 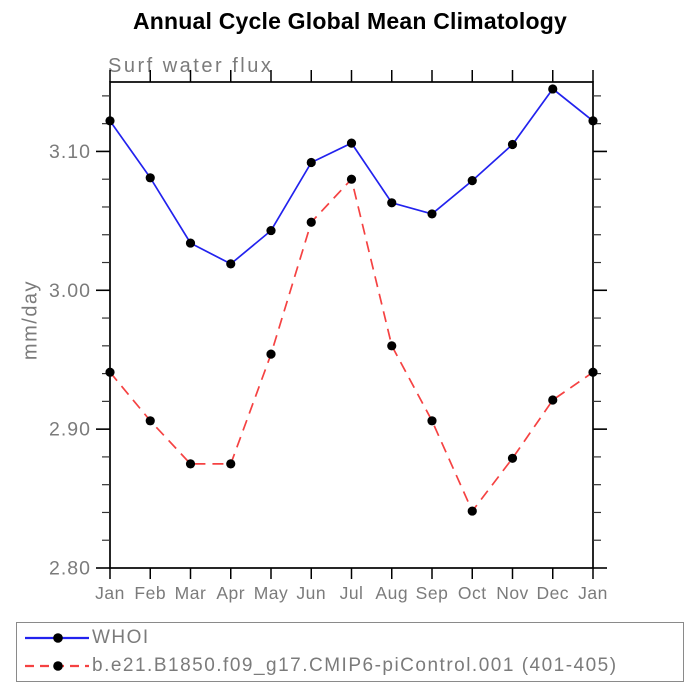 I want to click on legend-line-sample-dashed, so click(x=57, y=666).